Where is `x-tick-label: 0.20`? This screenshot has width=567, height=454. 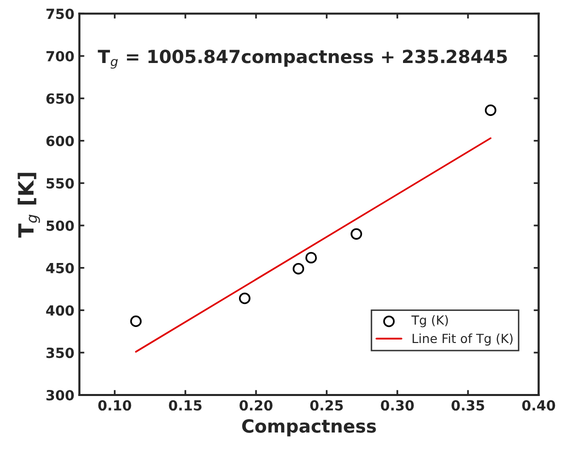 x-tick-label: 0.20 is located at coordinates (256, 405).